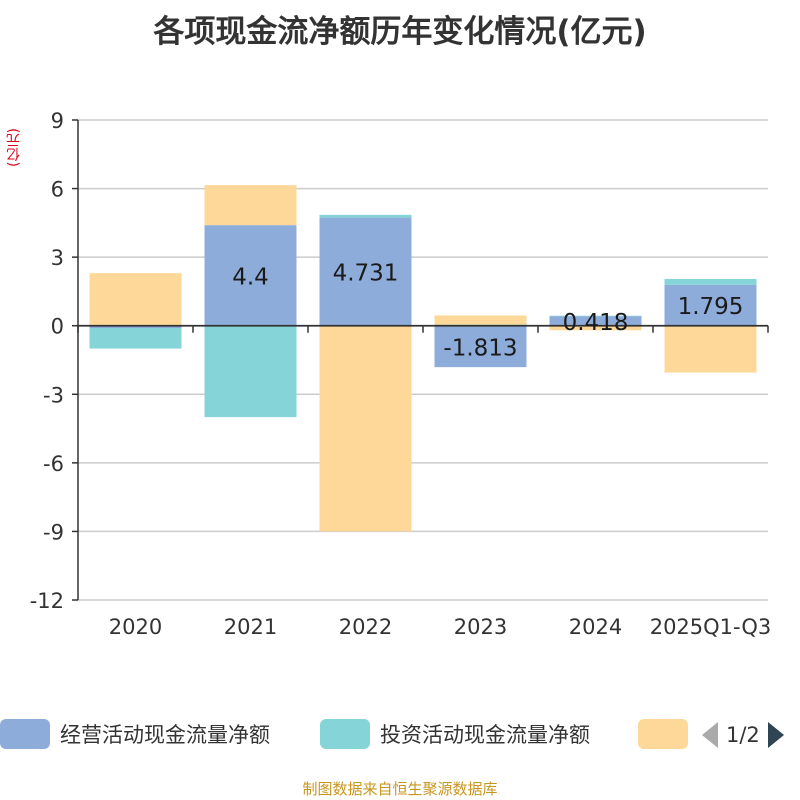 The image size is (800, 800). Describe the element at coordinates (595, 316) in the screenshot. I see `bar-series2-2024` at that location.